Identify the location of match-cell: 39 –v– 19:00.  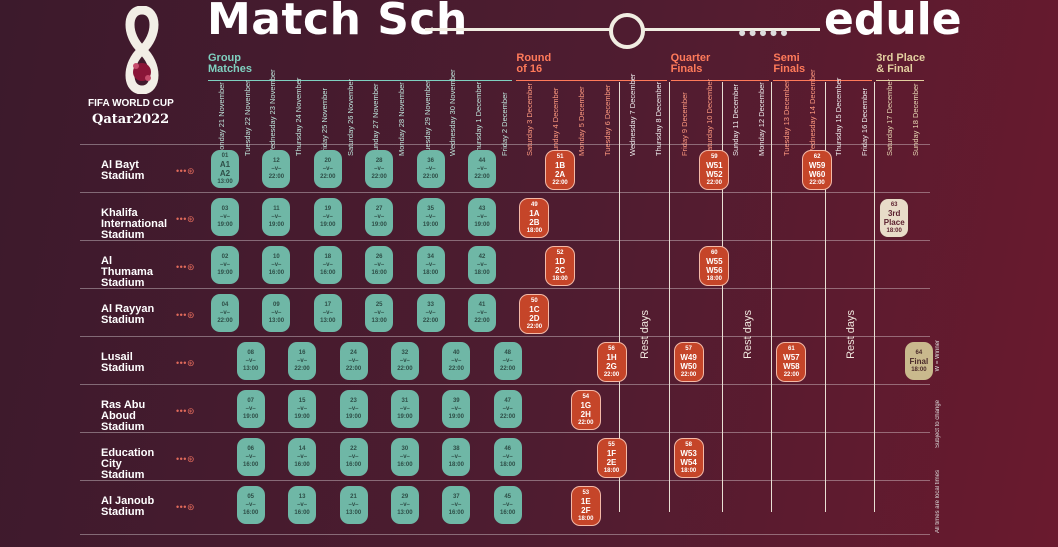
(456, 409).